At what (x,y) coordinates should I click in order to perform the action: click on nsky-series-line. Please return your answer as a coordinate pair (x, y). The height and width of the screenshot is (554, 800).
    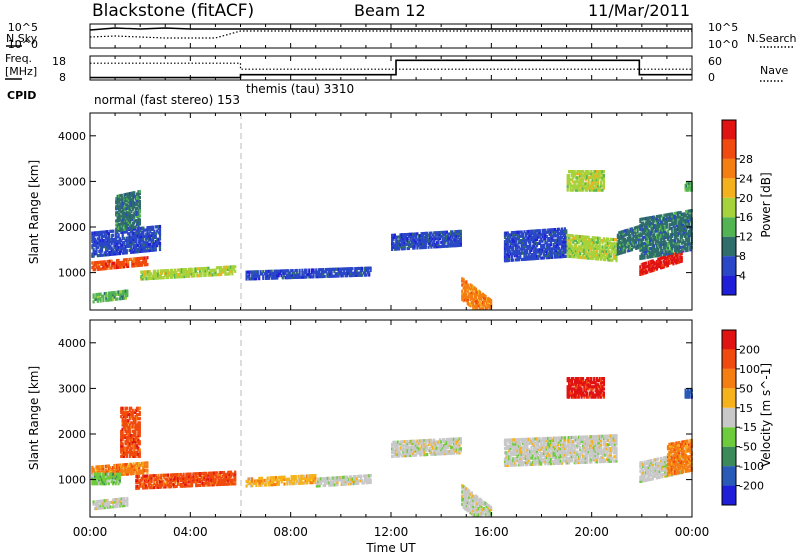
    Looking at the image, I should click on (390, 29).